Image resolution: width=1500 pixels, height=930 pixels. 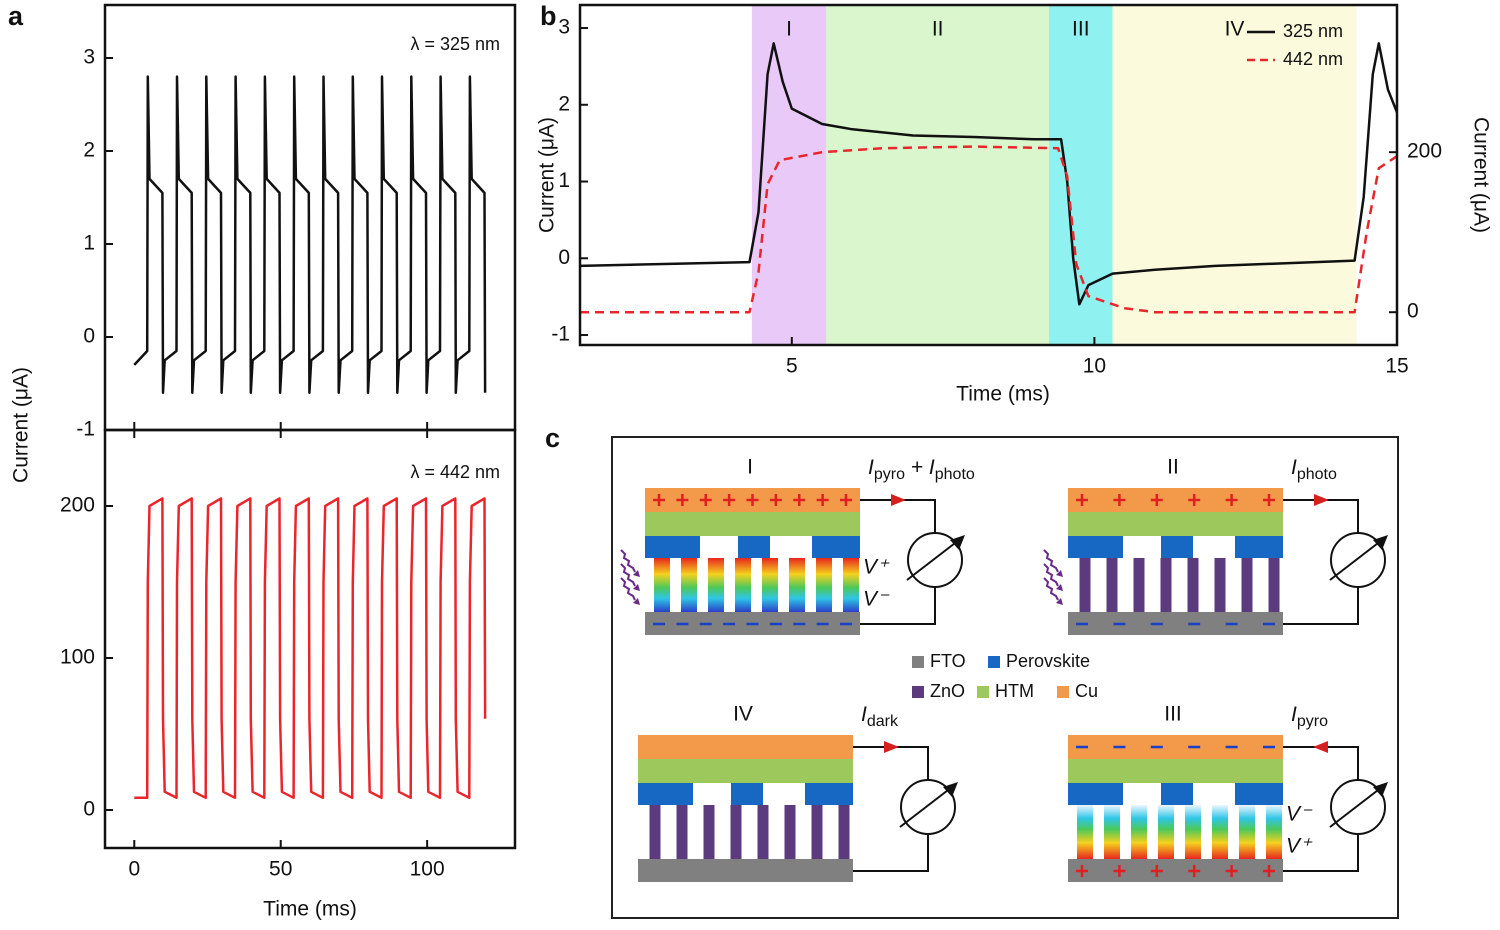 I want to click on legend-label: 325 nm, so click(x=1313, y=31).